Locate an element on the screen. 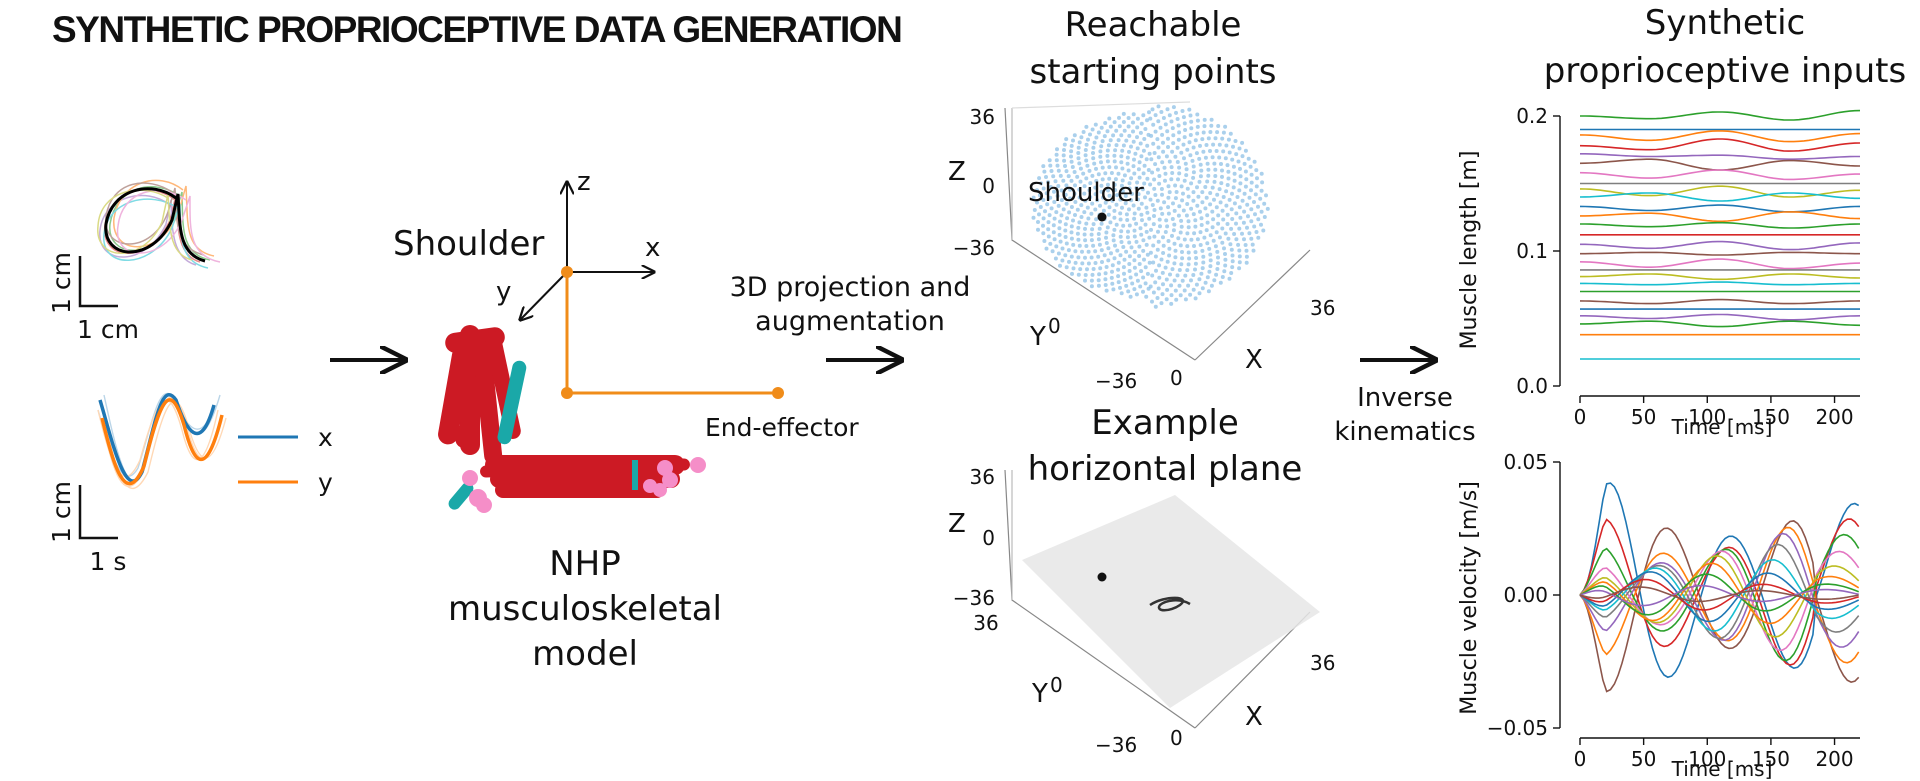 The width and height of the screenshot is (1920, 781). y-tick-label: 0.0 is located at coordinates (1532, 386).